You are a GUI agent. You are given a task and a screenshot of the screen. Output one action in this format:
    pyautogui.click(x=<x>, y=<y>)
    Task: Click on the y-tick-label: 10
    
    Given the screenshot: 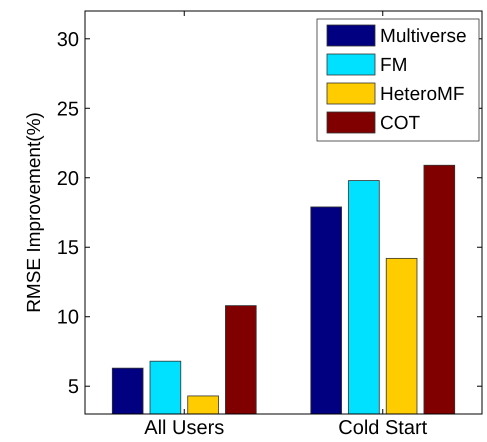 What is the action you would take?
    pyautogui.click(x=67, y=317)
    